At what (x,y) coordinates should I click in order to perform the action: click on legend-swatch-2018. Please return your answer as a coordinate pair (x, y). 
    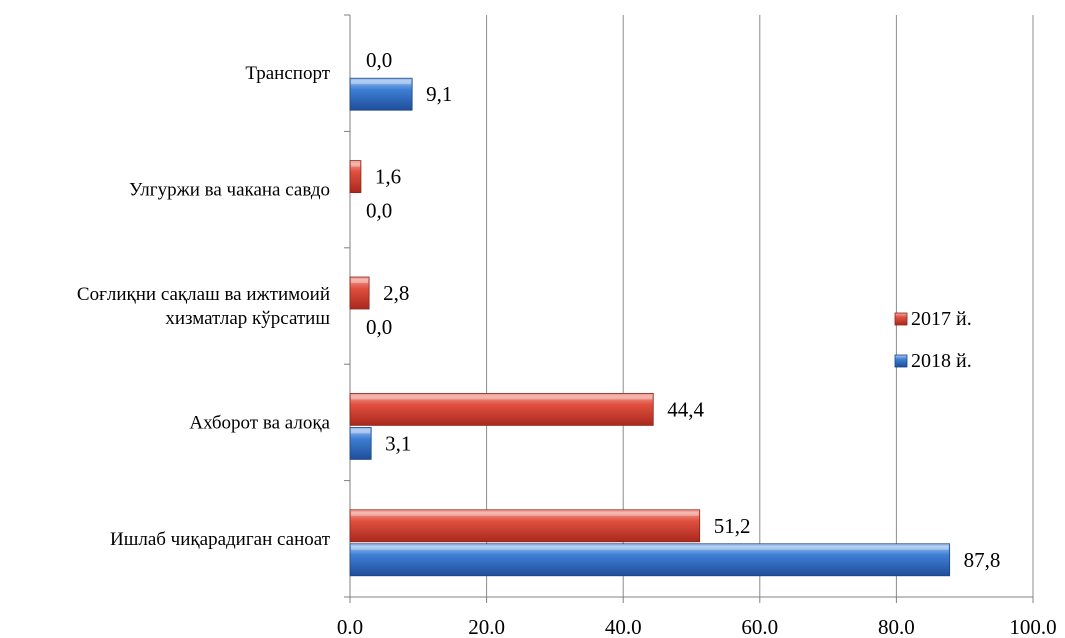
    Looking at the image, I should click on (901, 361).